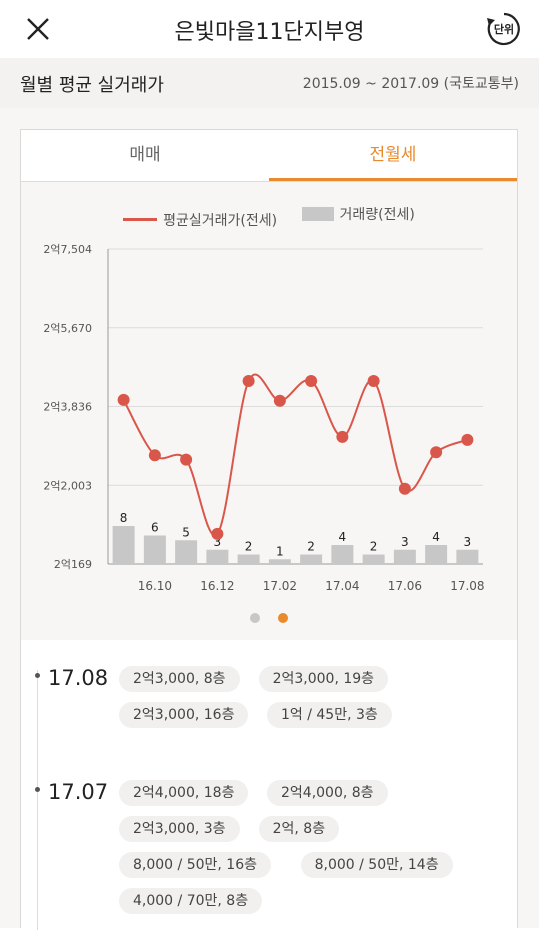  I want to click on legend-line-swatch, so click(140, 219).